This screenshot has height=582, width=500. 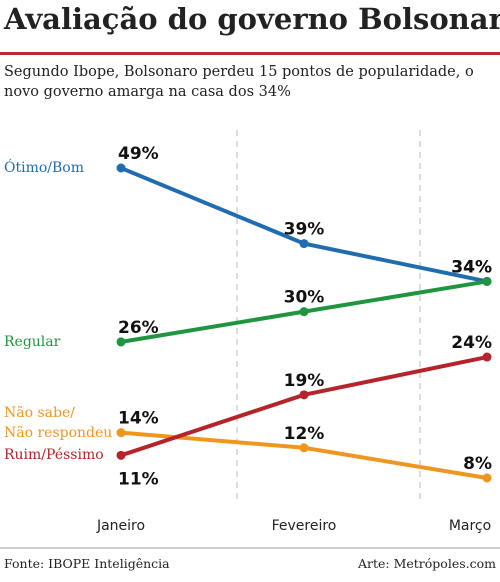 What do you see at coordinates (120, 526) in the screenshot?
I see `x-tick-label: Janeiro` at bounding box center [120, 526].